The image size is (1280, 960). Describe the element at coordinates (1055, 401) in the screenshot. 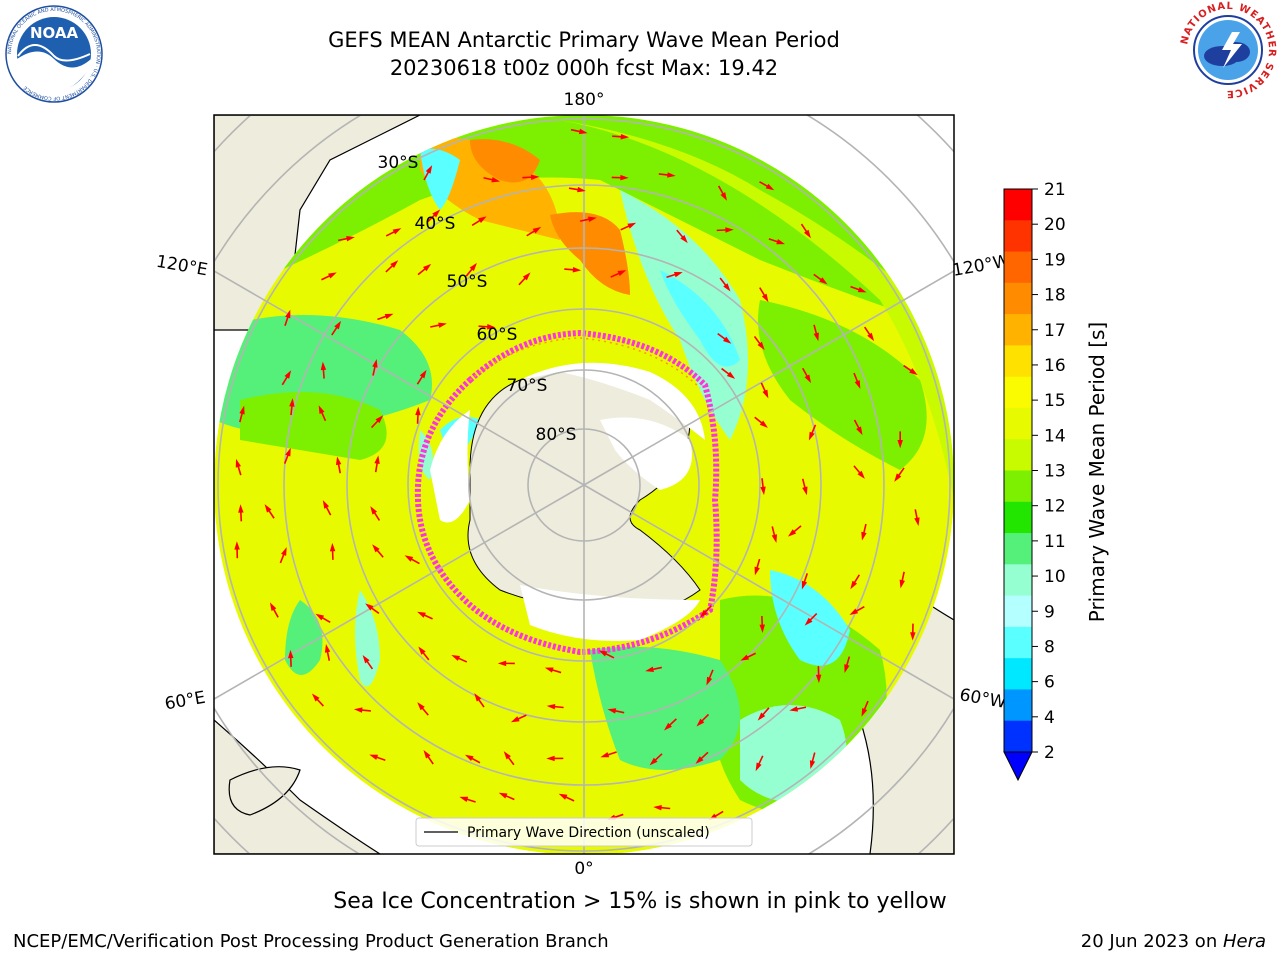

I see `colorbar-tick-label: 15` at that location.